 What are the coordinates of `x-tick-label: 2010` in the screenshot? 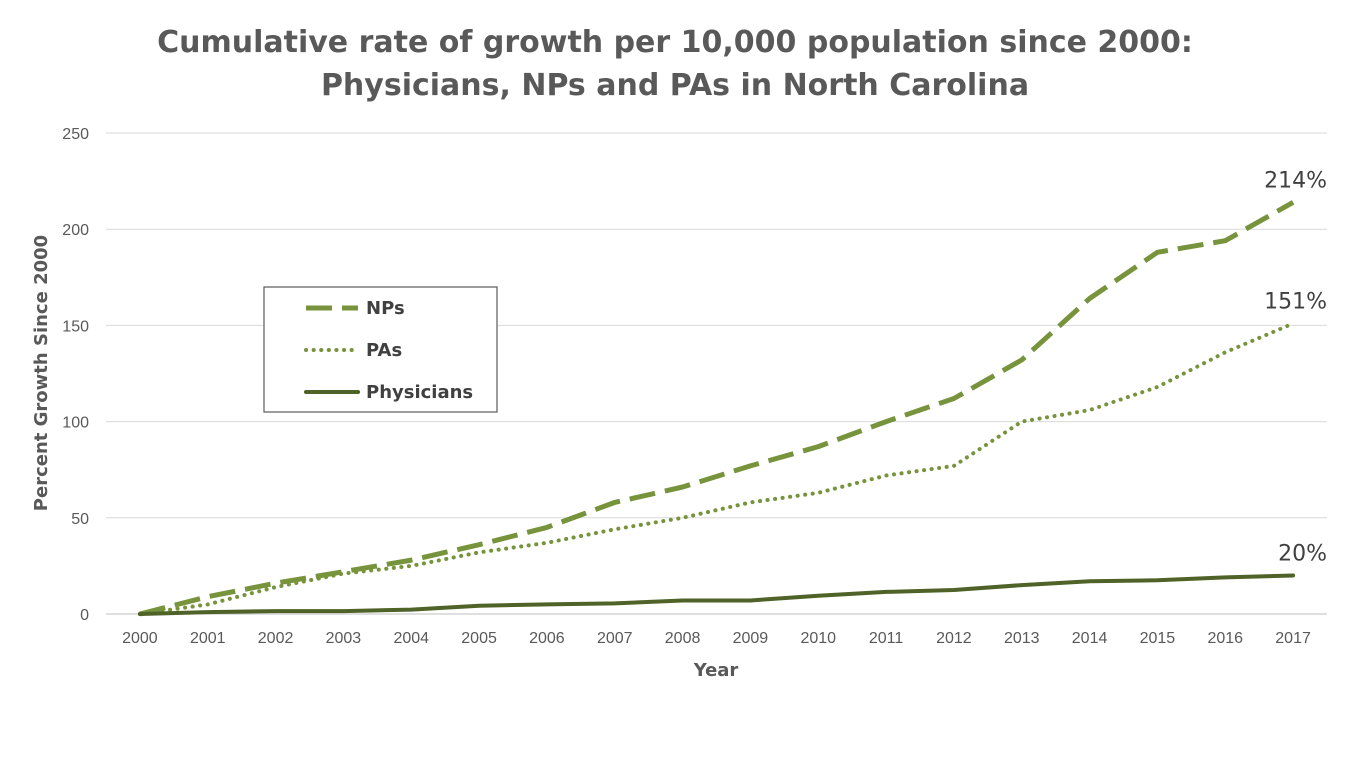 It's located at (818, 638).